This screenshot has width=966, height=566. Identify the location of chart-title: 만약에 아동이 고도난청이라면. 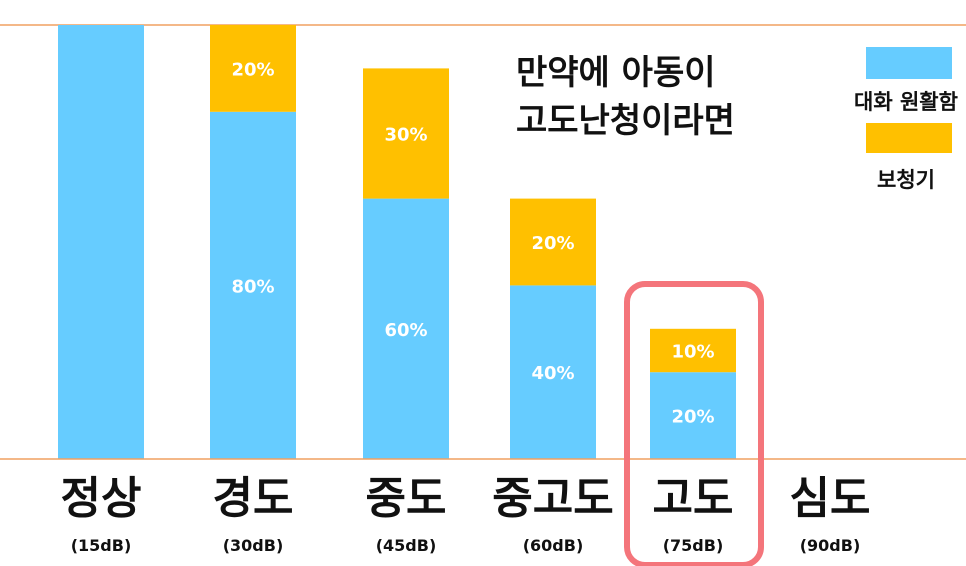
(625, 97).